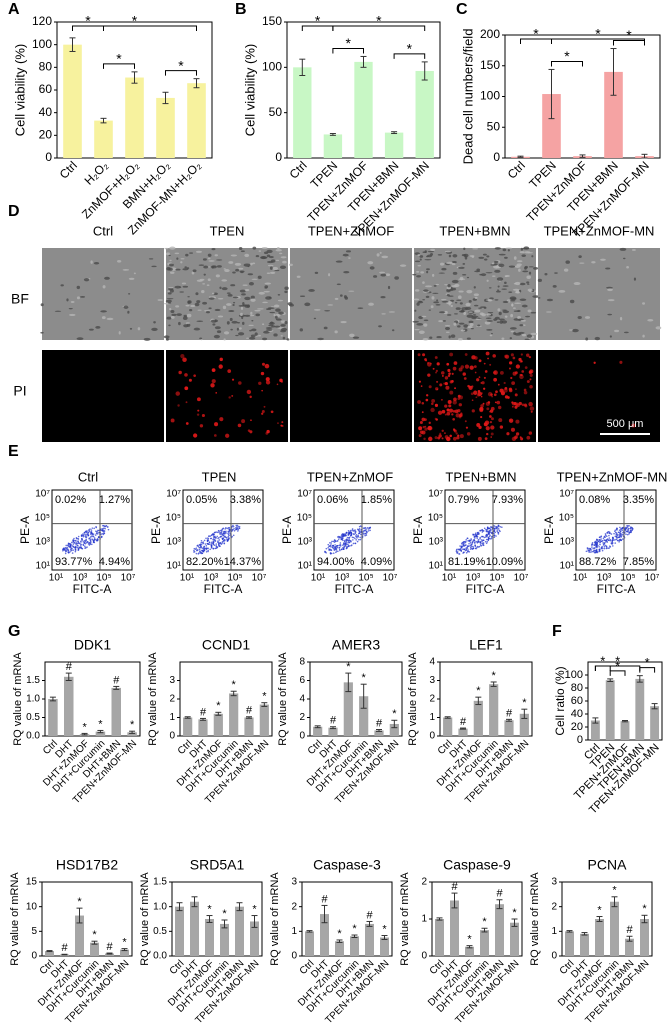 This screenshot has height=1025, width=668. Describe the element at coordinates (276, 112) in the screenshot. I see `y-tick-label: 50` at that location.